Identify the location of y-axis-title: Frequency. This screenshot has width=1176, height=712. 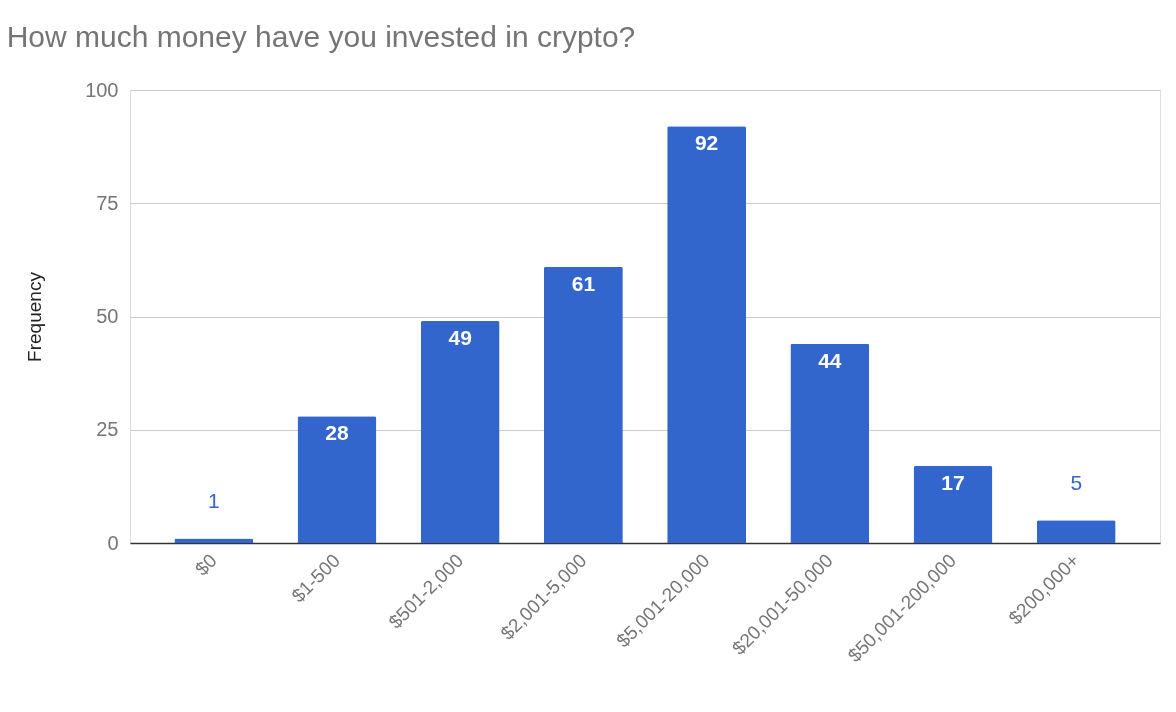
(35, 316).